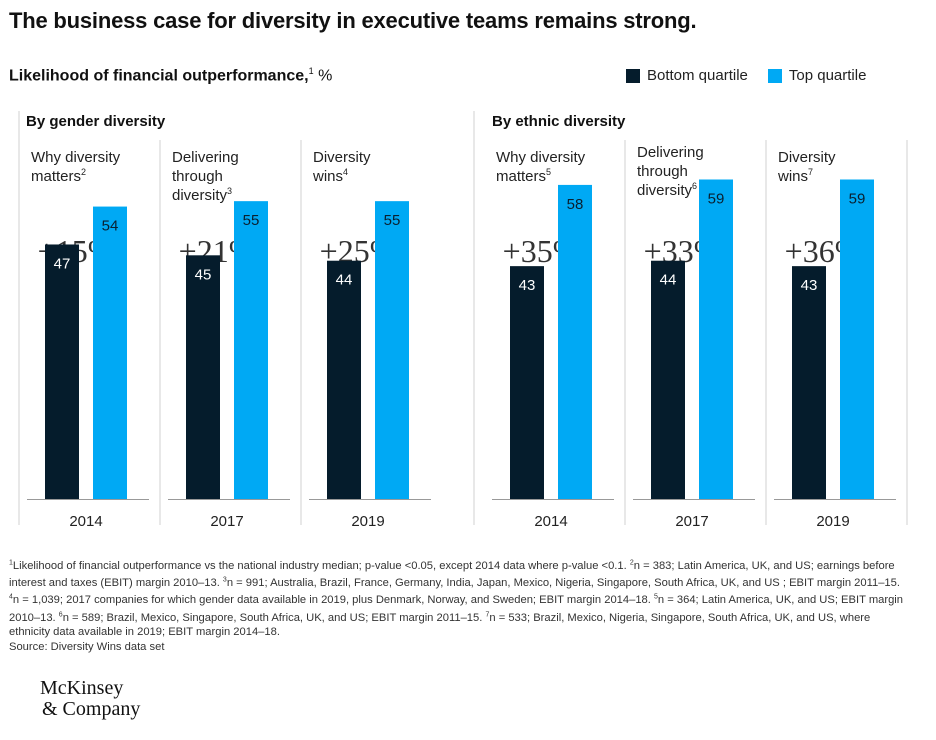 This screenshot has width=936, height=740. I want to click on source-note: Source: Diversity Wins data set, so click(87, 646).